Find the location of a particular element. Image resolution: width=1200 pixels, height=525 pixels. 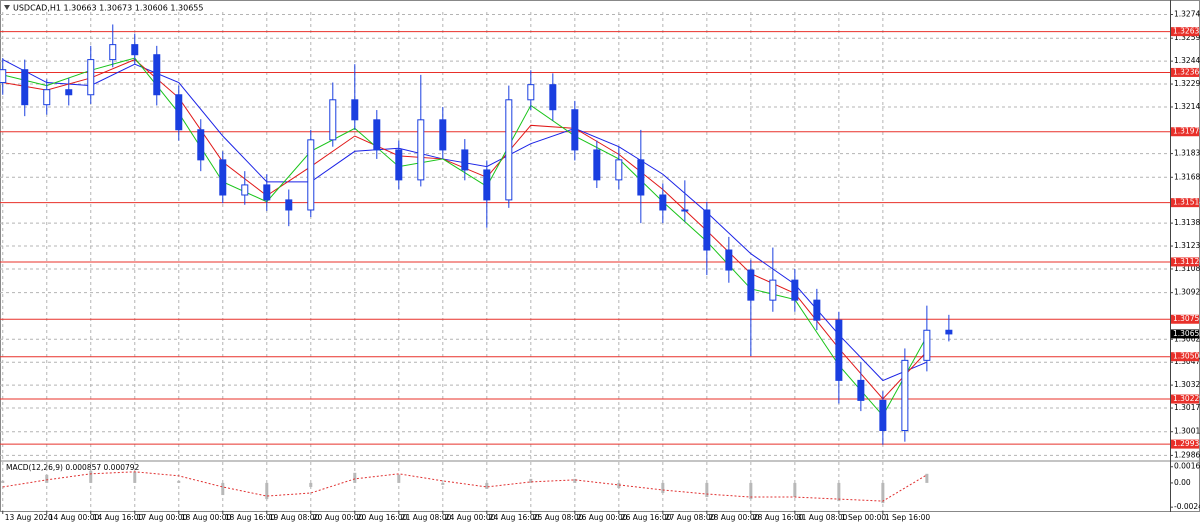

x-tick-label: 20 Aug 00:00 is located at coordinates (338, 517).